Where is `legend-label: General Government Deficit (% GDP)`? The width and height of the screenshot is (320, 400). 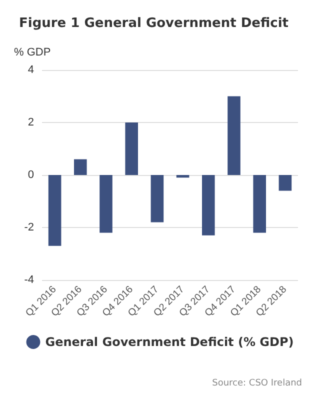
legend-label: General Government Deficit (% GDP) is located at coordinates (169, 342).